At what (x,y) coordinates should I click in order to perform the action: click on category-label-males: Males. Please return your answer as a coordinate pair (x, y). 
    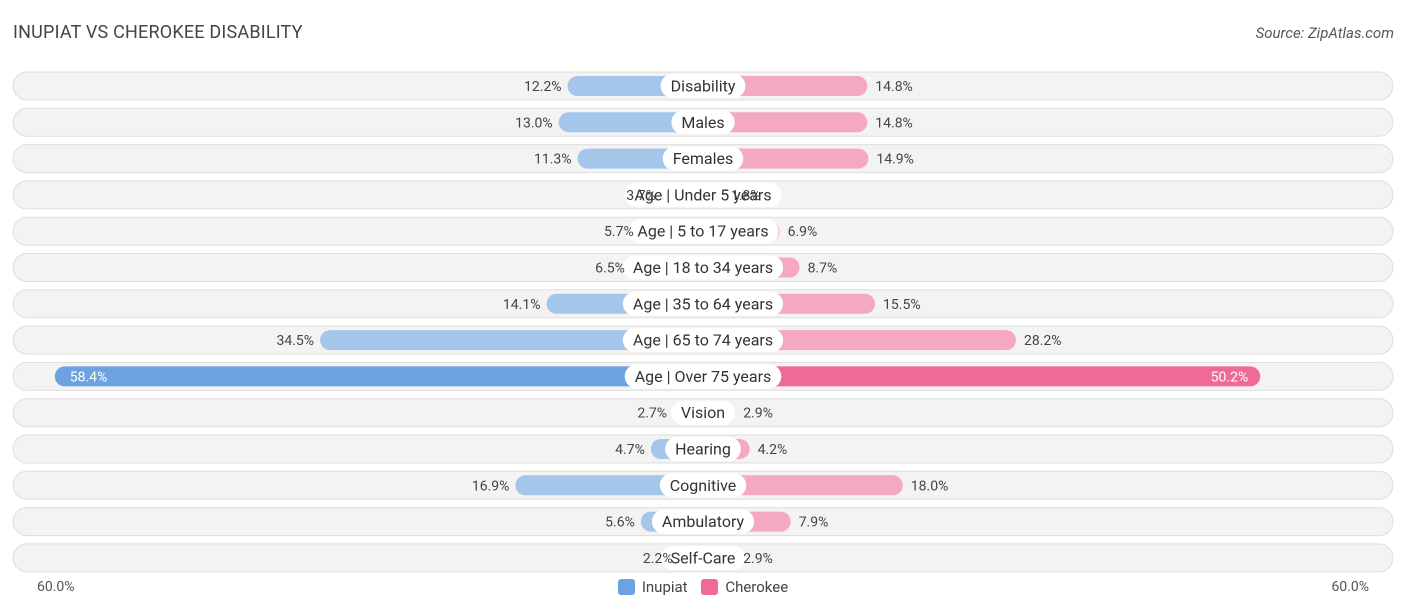
    Looking at the image, I should click on (702, 122).